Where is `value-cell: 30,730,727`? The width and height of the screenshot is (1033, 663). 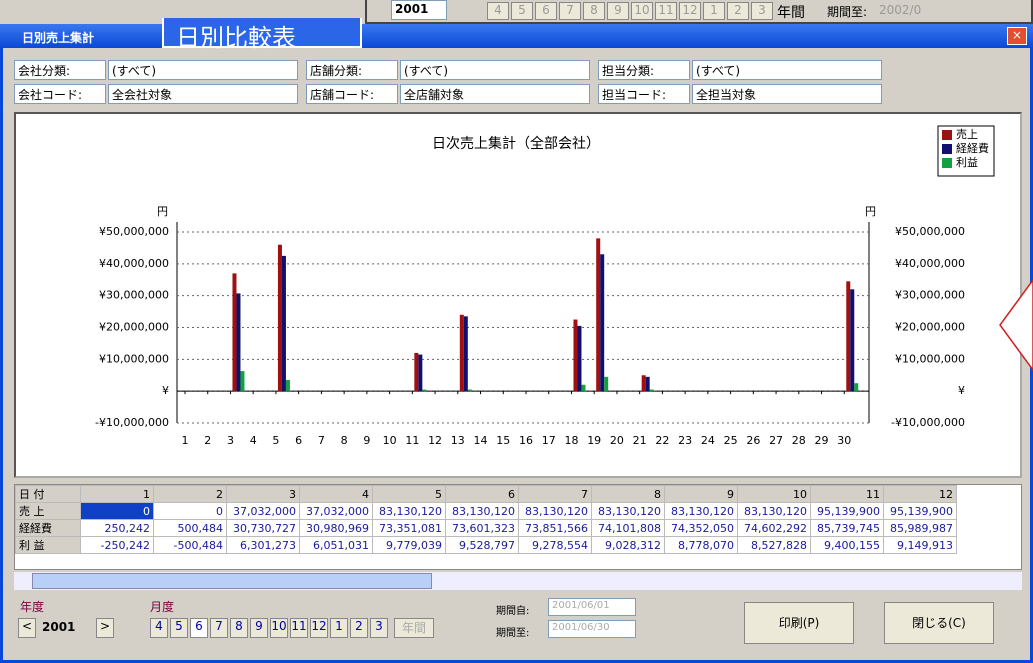 value-cell: 30,730,727 is located at coordinates (263, 528).